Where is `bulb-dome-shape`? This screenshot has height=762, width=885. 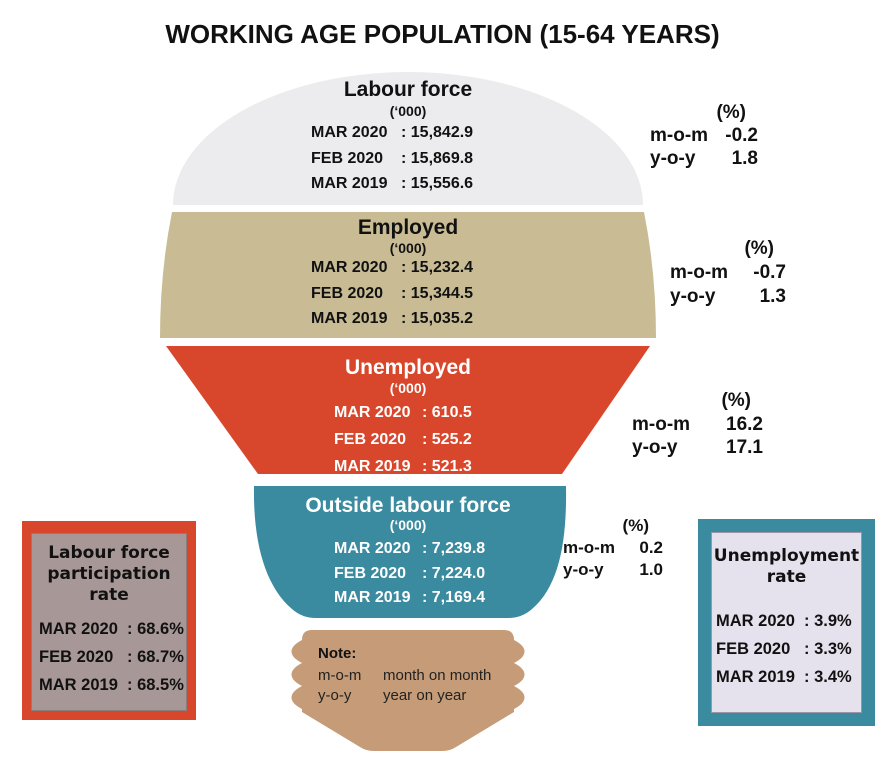
bulb-dome-shape is located at coordinates (408, 138).